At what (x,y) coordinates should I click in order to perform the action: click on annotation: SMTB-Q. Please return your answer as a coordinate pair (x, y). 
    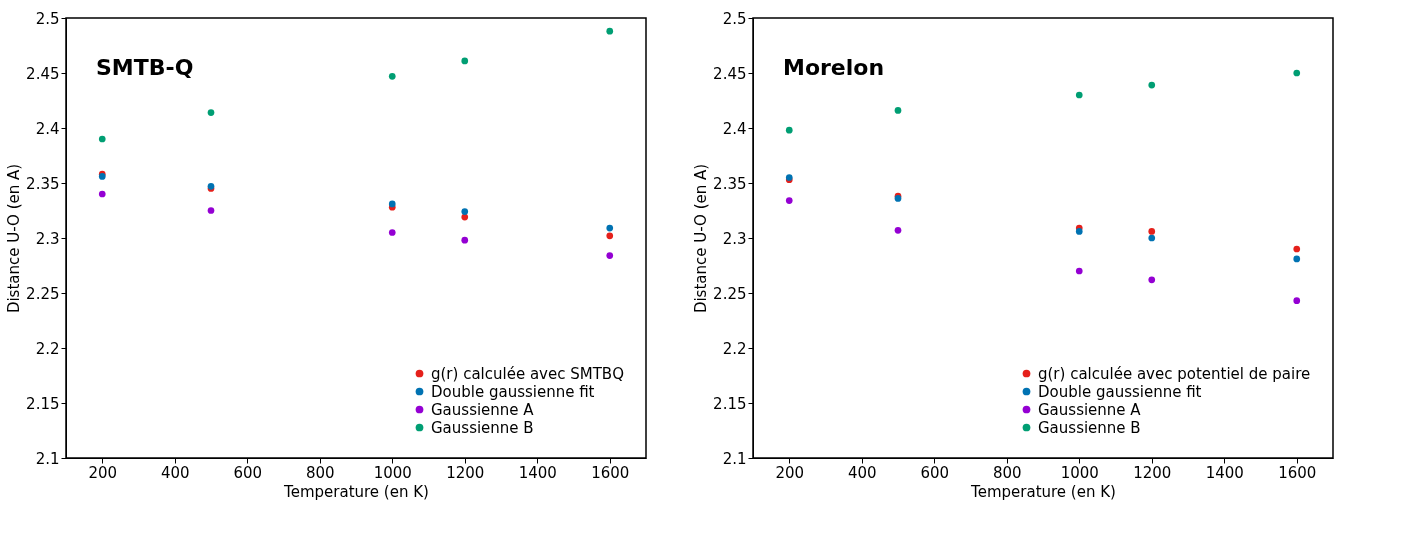
    Looking at the image, I should click on (145, 67).